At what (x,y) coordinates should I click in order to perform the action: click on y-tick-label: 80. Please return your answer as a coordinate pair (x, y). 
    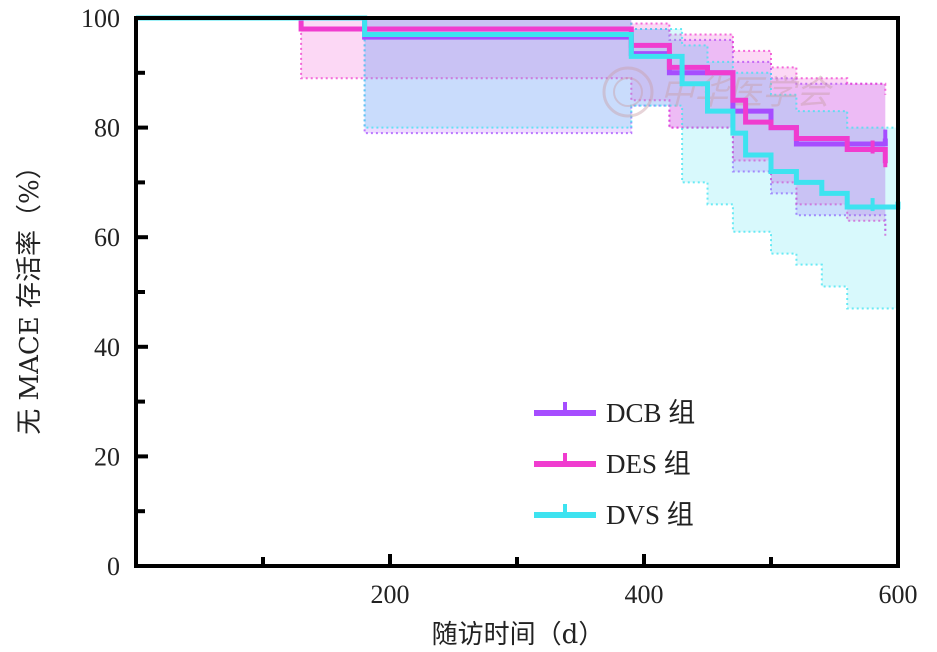
    Looking at the image, I should click on (107, 128).